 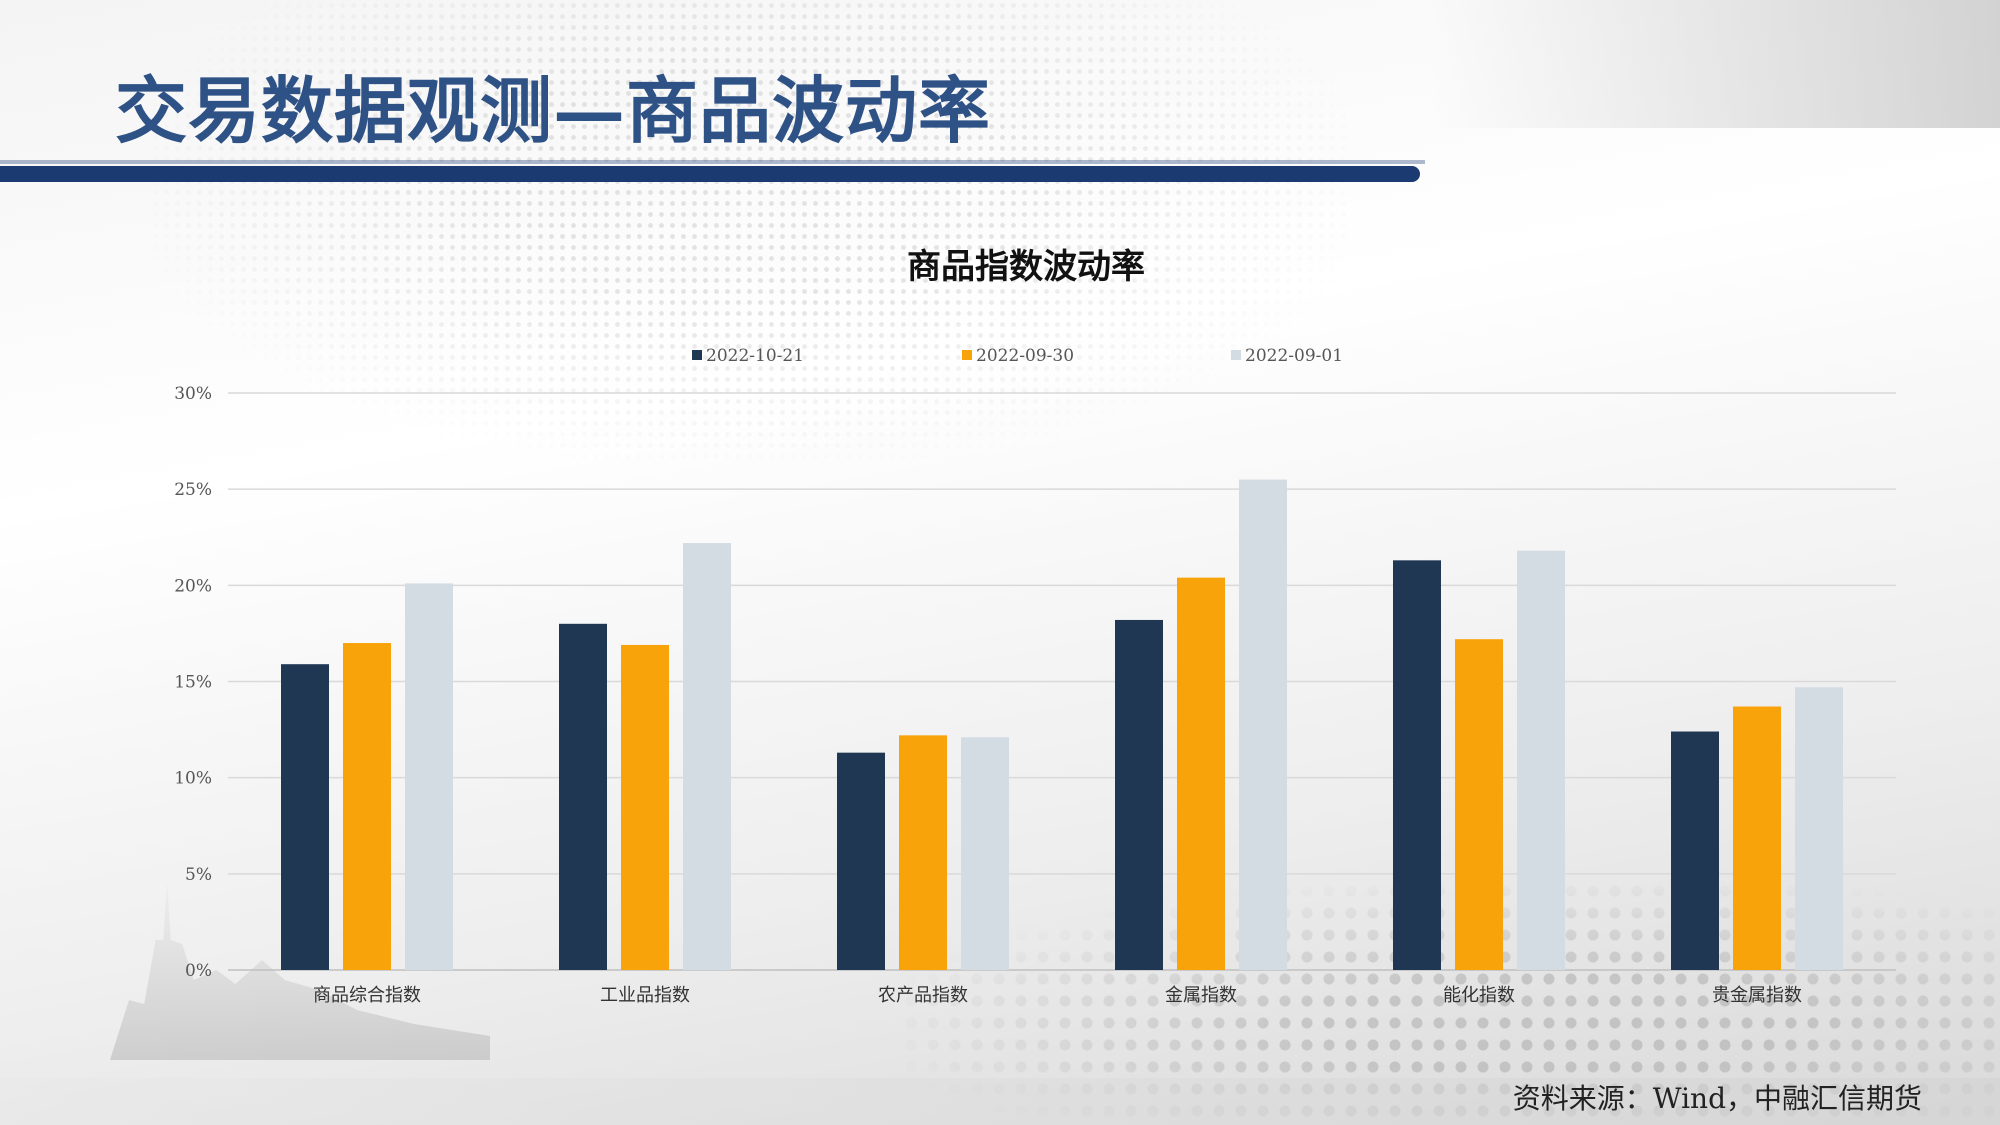 What do you see at coordinates (193, 779) in the screenshot?
I see `y-tick-label: 10%` at bounding box center [193, 779].